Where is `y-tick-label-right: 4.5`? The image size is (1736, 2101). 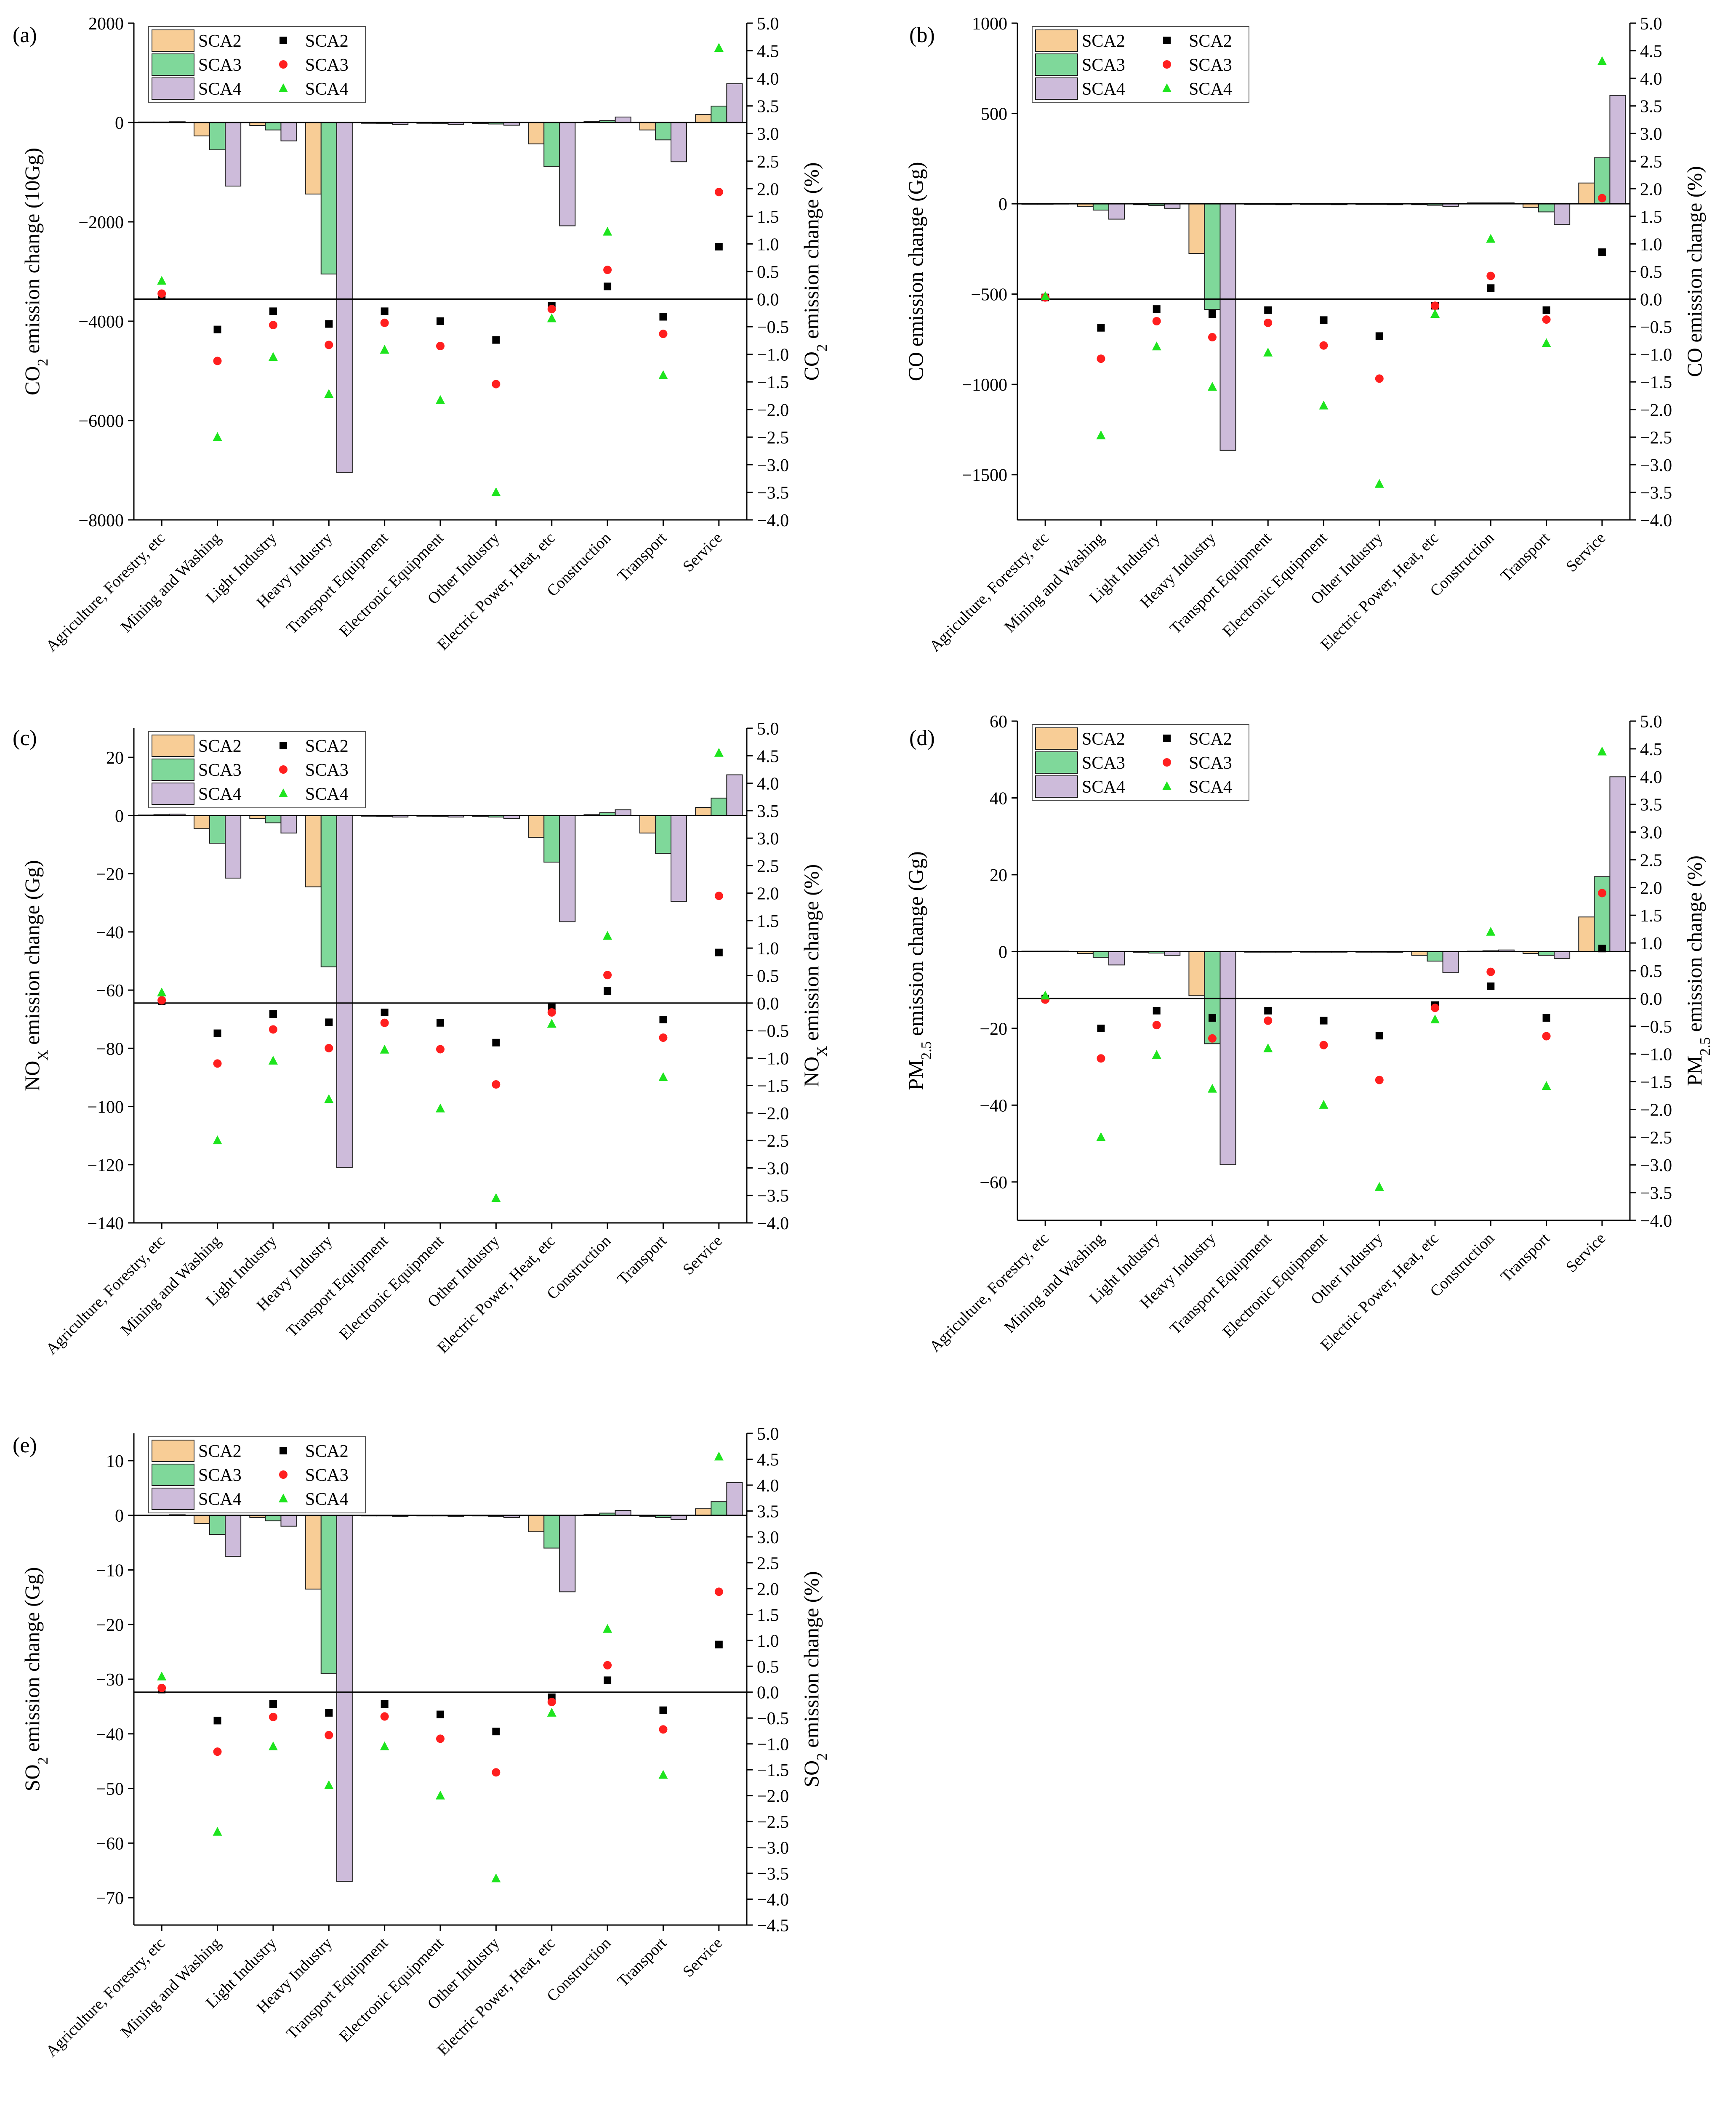
y-tick-label-right: 4.5 is located at coordinates (1651, 749).